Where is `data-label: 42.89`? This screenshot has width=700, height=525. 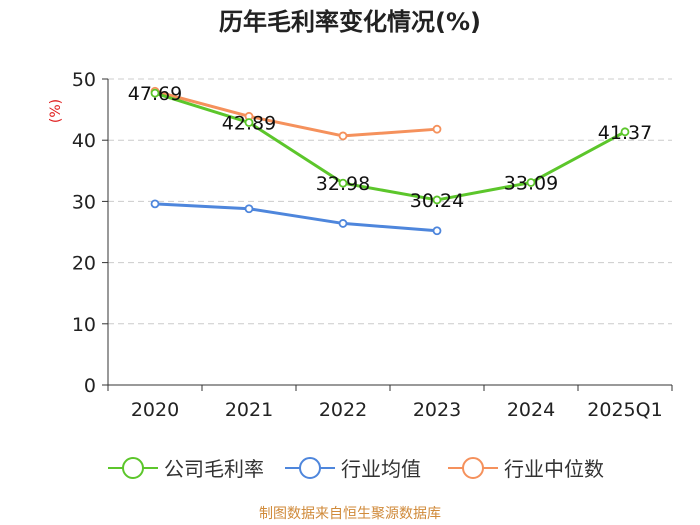
data-label: 42.89 is located at coordinates (249, 124).